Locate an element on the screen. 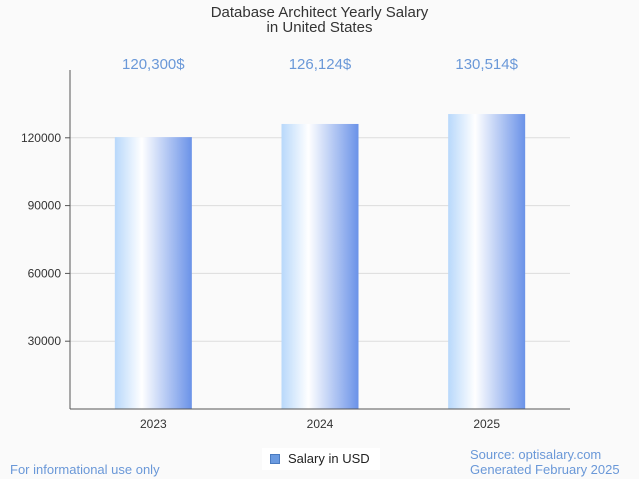  bar-2023 is located at coordinates (153, 273).